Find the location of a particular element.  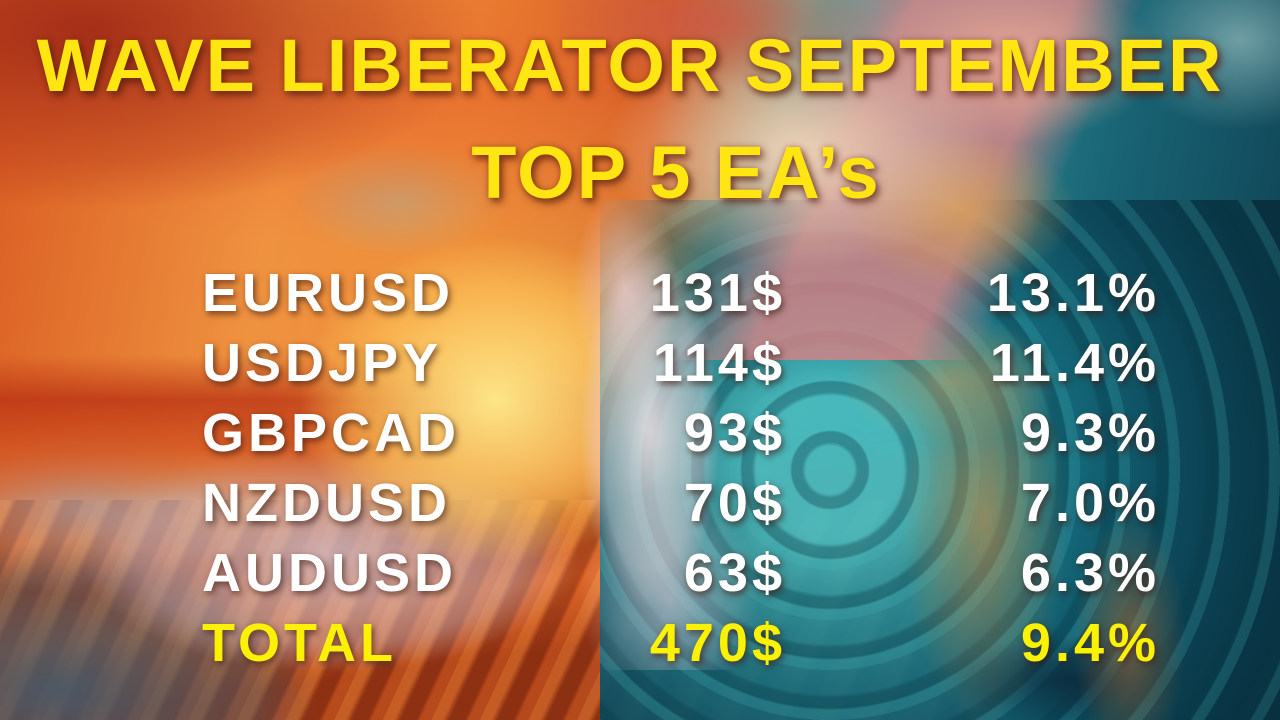

pair-label: GBPCAD is located at coordinates (331, 433).